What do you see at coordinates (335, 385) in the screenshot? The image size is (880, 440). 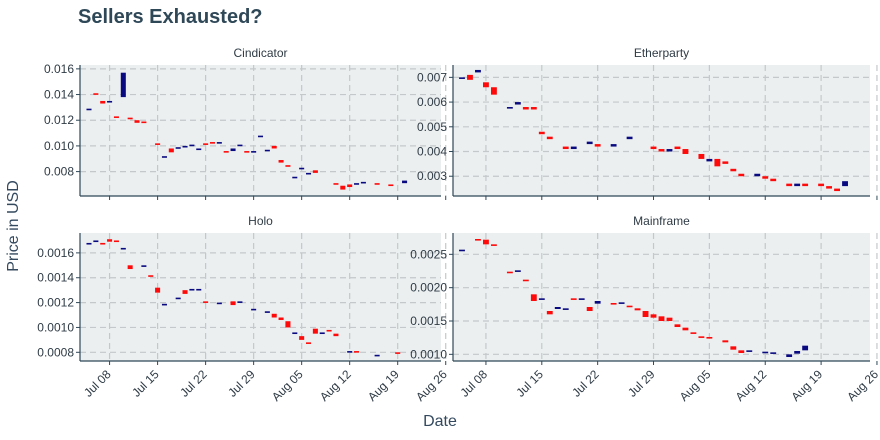 I see `x-tick-label: Aug 12` at bounding box center [335, 385].